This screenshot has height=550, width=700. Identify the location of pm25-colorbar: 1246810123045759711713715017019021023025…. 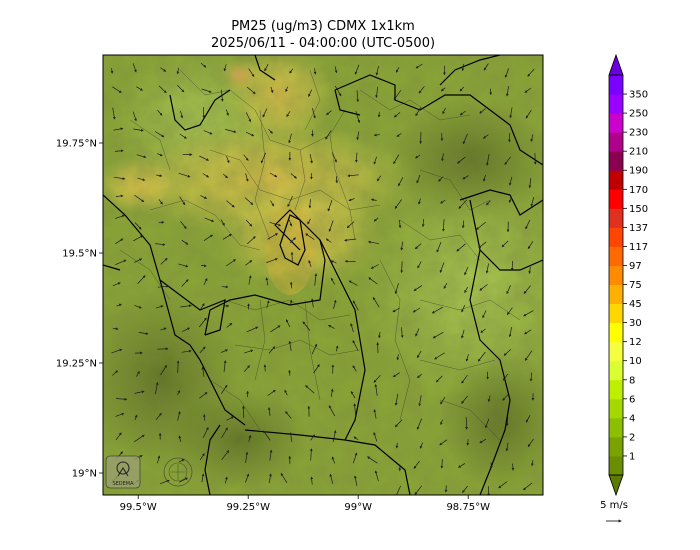
(628, 275).